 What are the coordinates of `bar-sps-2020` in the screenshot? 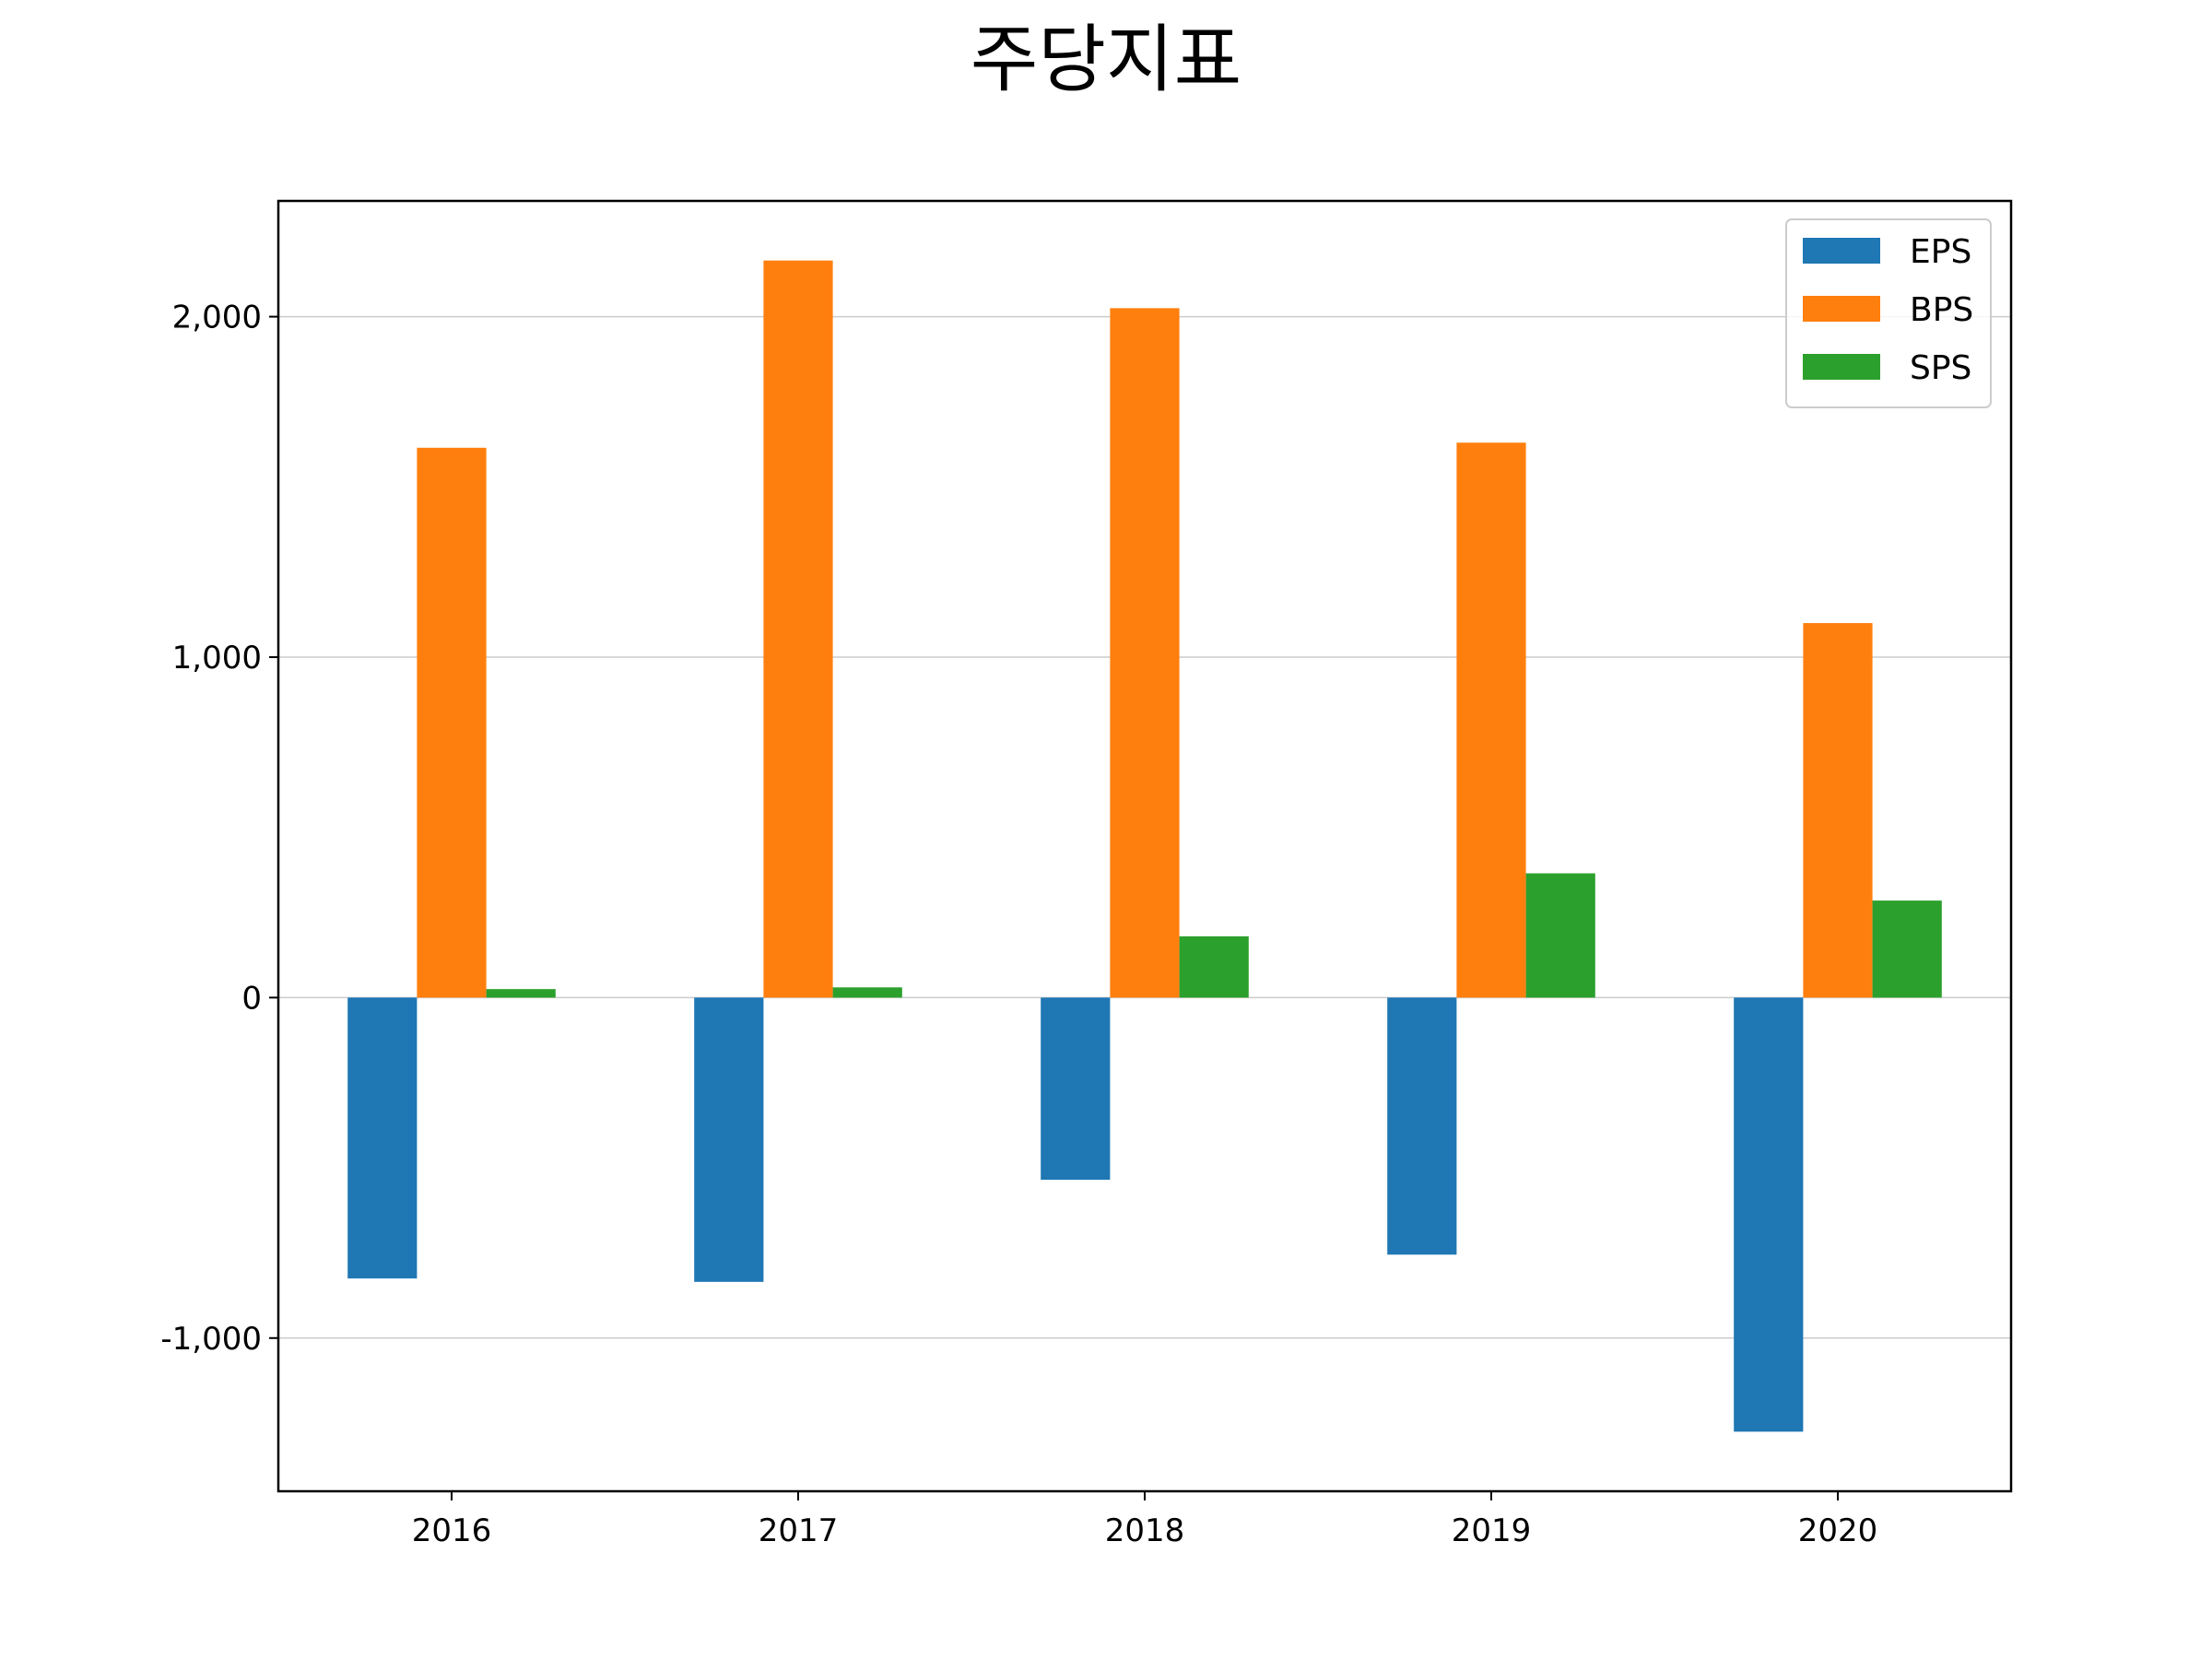 It's located at (1907, 949).